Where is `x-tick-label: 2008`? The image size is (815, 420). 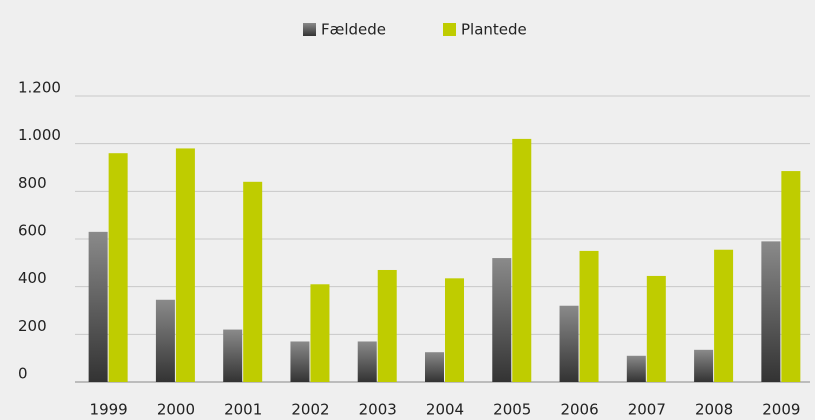
x-tick-label: 2008 is located at coordinates (714, 410).